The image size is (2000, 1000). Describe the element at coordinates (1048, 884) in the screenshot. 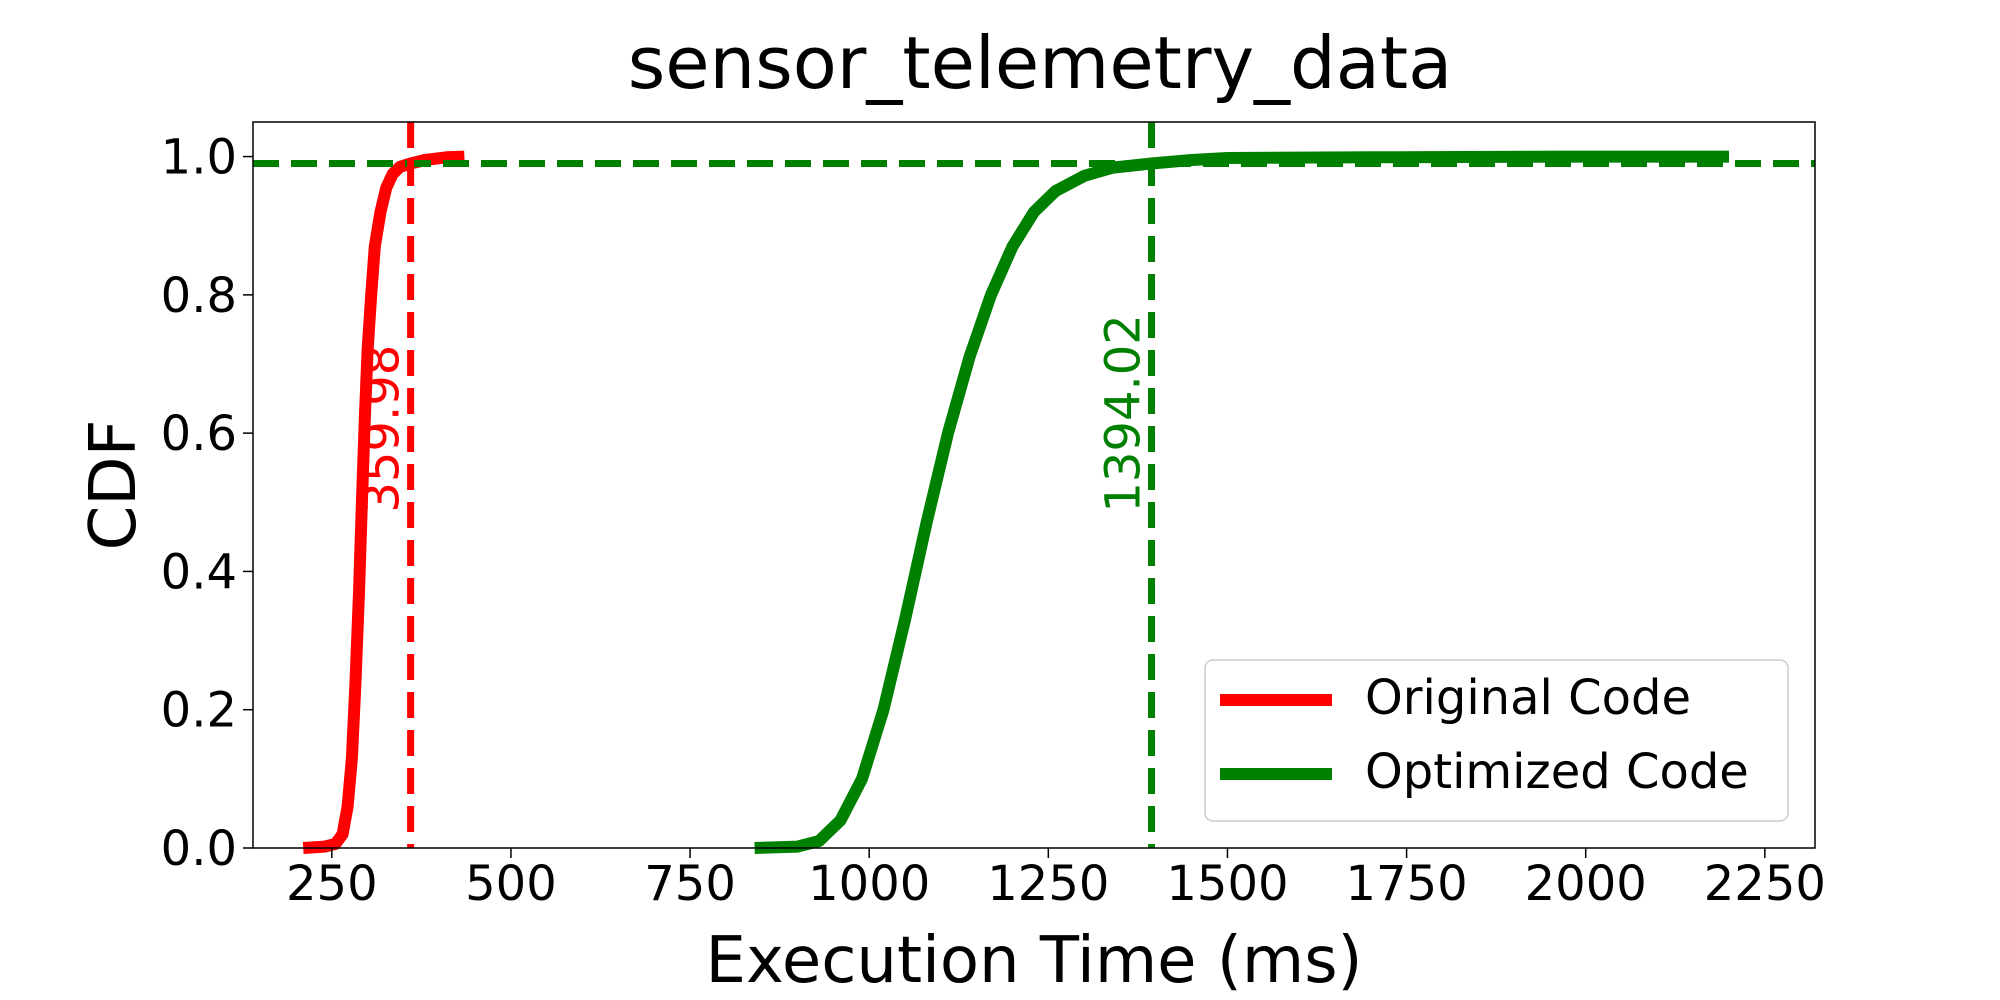

I see `x-tick-label: 1250` at that location.